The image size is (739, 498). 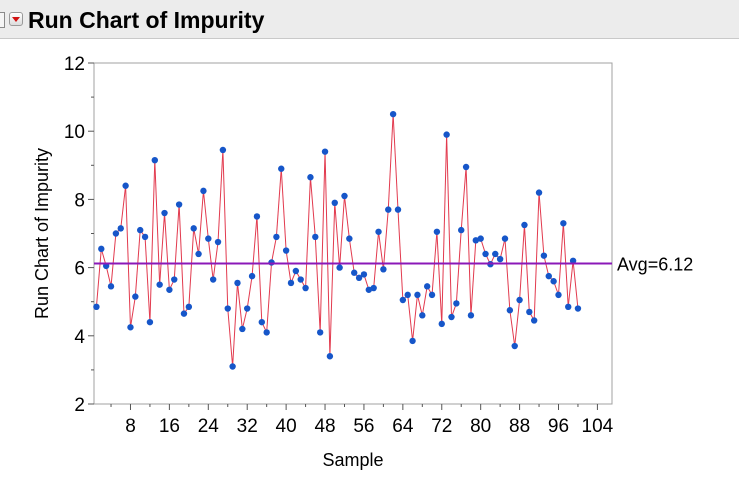 I want to click on y-tick-label: 8, so click(x=79, y=200).